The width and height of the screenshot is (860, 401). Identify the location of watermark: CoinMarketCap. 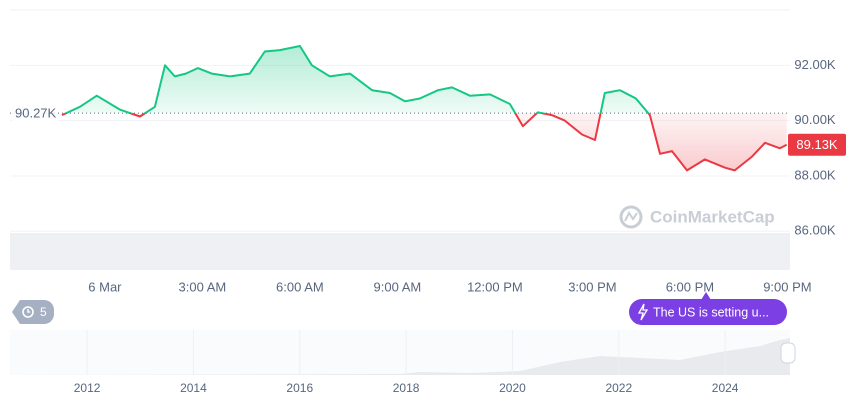
(697, 217).